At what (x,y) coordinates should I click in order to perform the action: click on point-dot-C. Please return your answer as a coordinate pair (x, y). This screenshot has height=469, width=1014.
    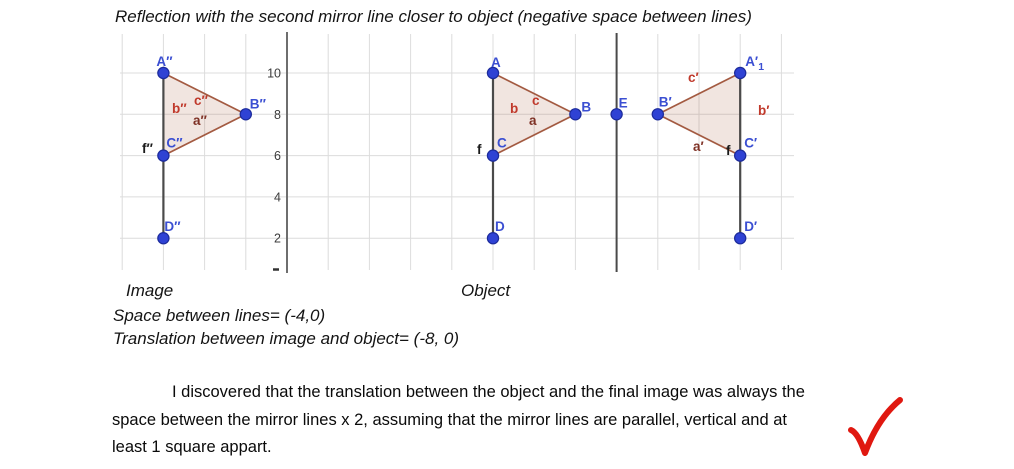
    Looking at the image, I should click on (493, 155).